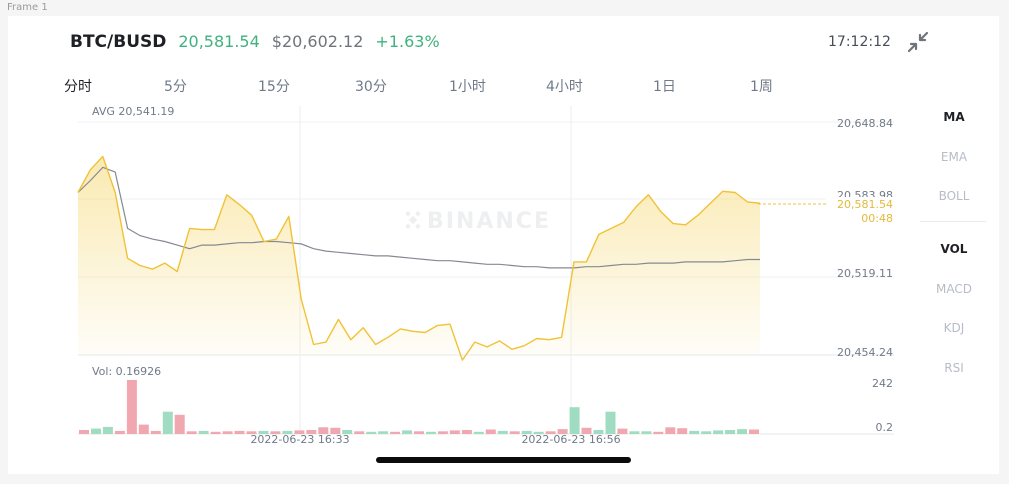 The height and width of the screenshot is (484, 1009). I want to click on frame-label: Frame 1, so click(27, 7).